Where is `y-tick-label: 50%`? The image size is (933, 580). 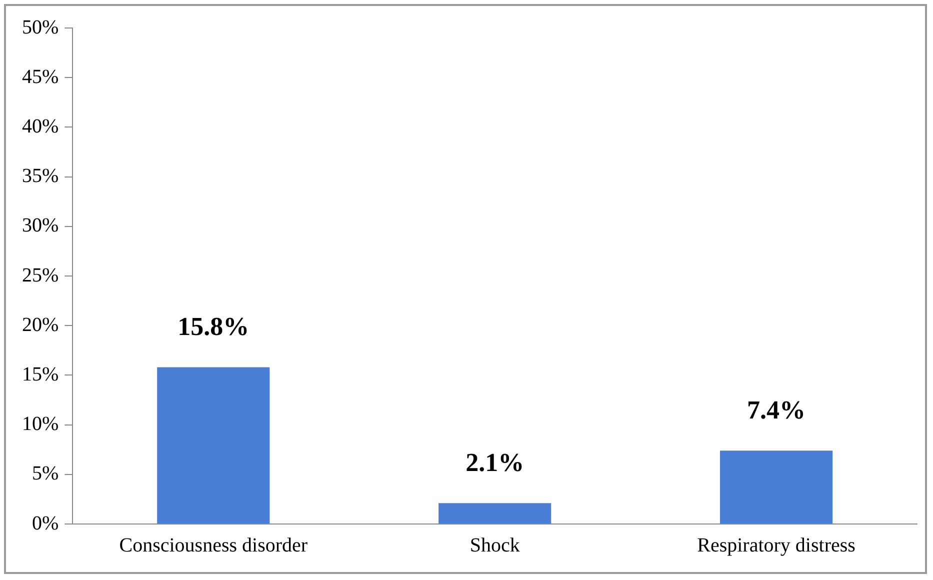 y-tick-label: 50% is located at coordinates (40, 27).